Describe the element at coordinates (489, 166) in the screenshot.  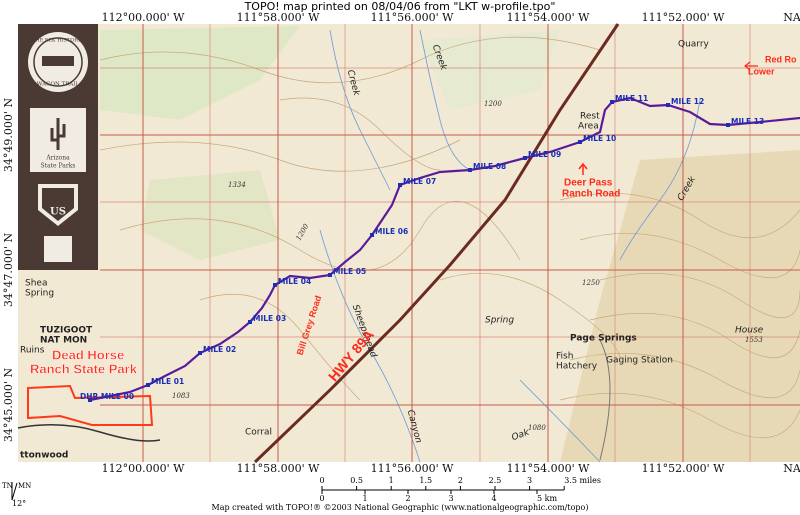
I see `mile-label: MILE 08` at that location.